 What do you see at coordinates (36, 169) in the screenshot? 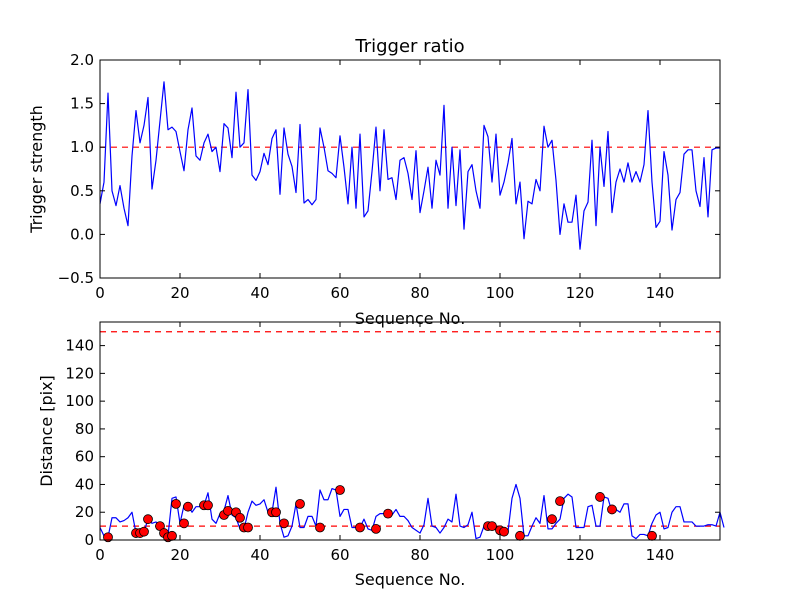
I see `plot1-ylabel: Trigger strength` at bounding box center [36, 169].